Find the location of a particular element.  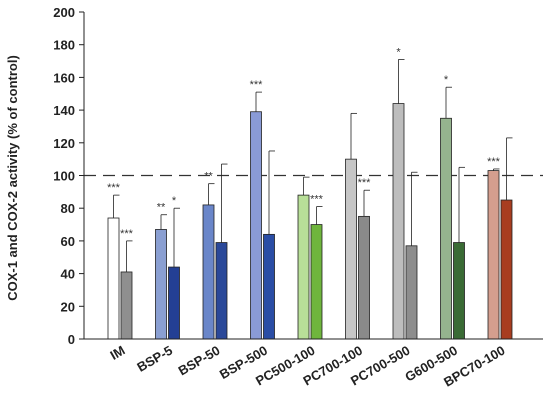

y-tick-label: 60 is located at coordinates (68, 241).